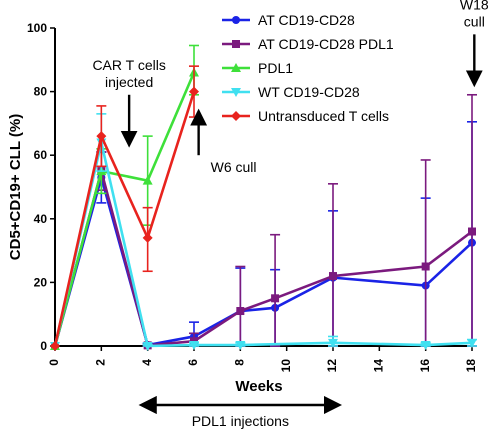  What do you see at coordinates (43, 346) in the screenshot?
I see `y-tick-label: 0` at bounding box center [43, 346].